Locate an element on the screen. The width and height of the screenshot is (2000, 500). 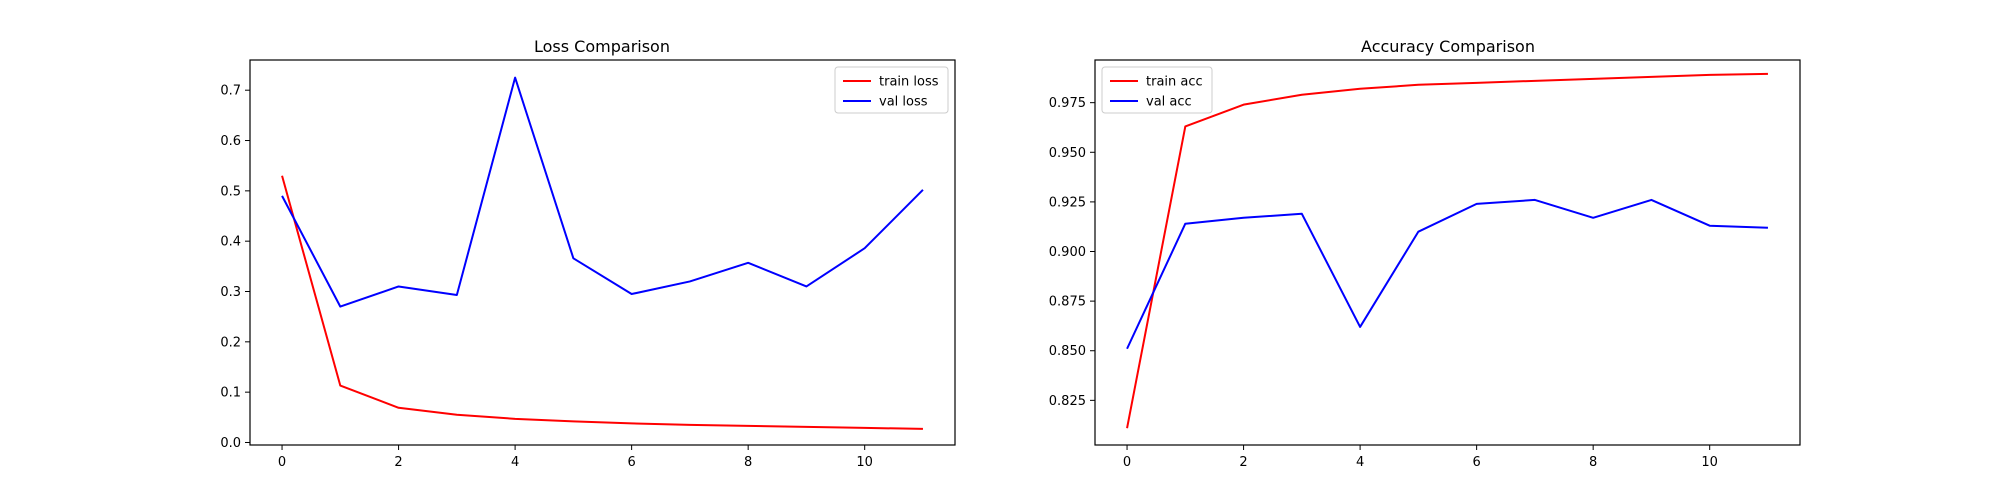
y-tick-label: 0.875 is located at coordinates (1067, 302).